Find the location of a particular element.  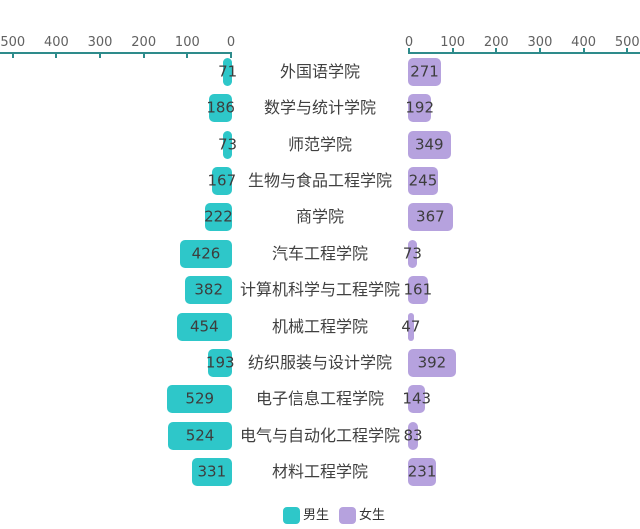

category-label: 汽车工程学院 is located at coordinates (319, 253).